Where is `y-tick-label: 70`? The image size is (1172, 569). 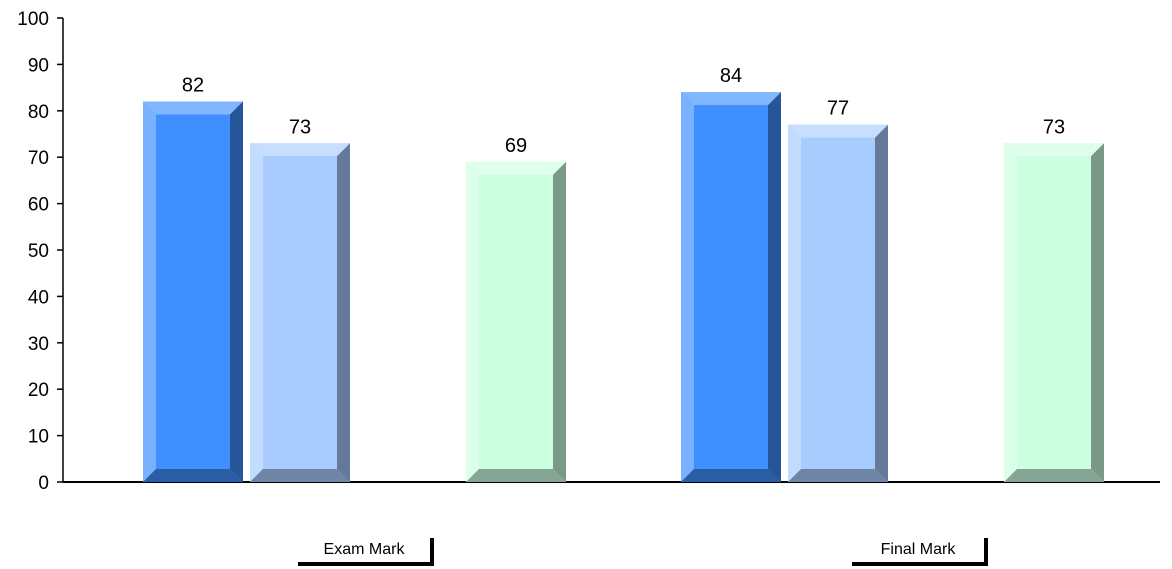 y-tick-label: 70 is located at coordinates (38, 158).